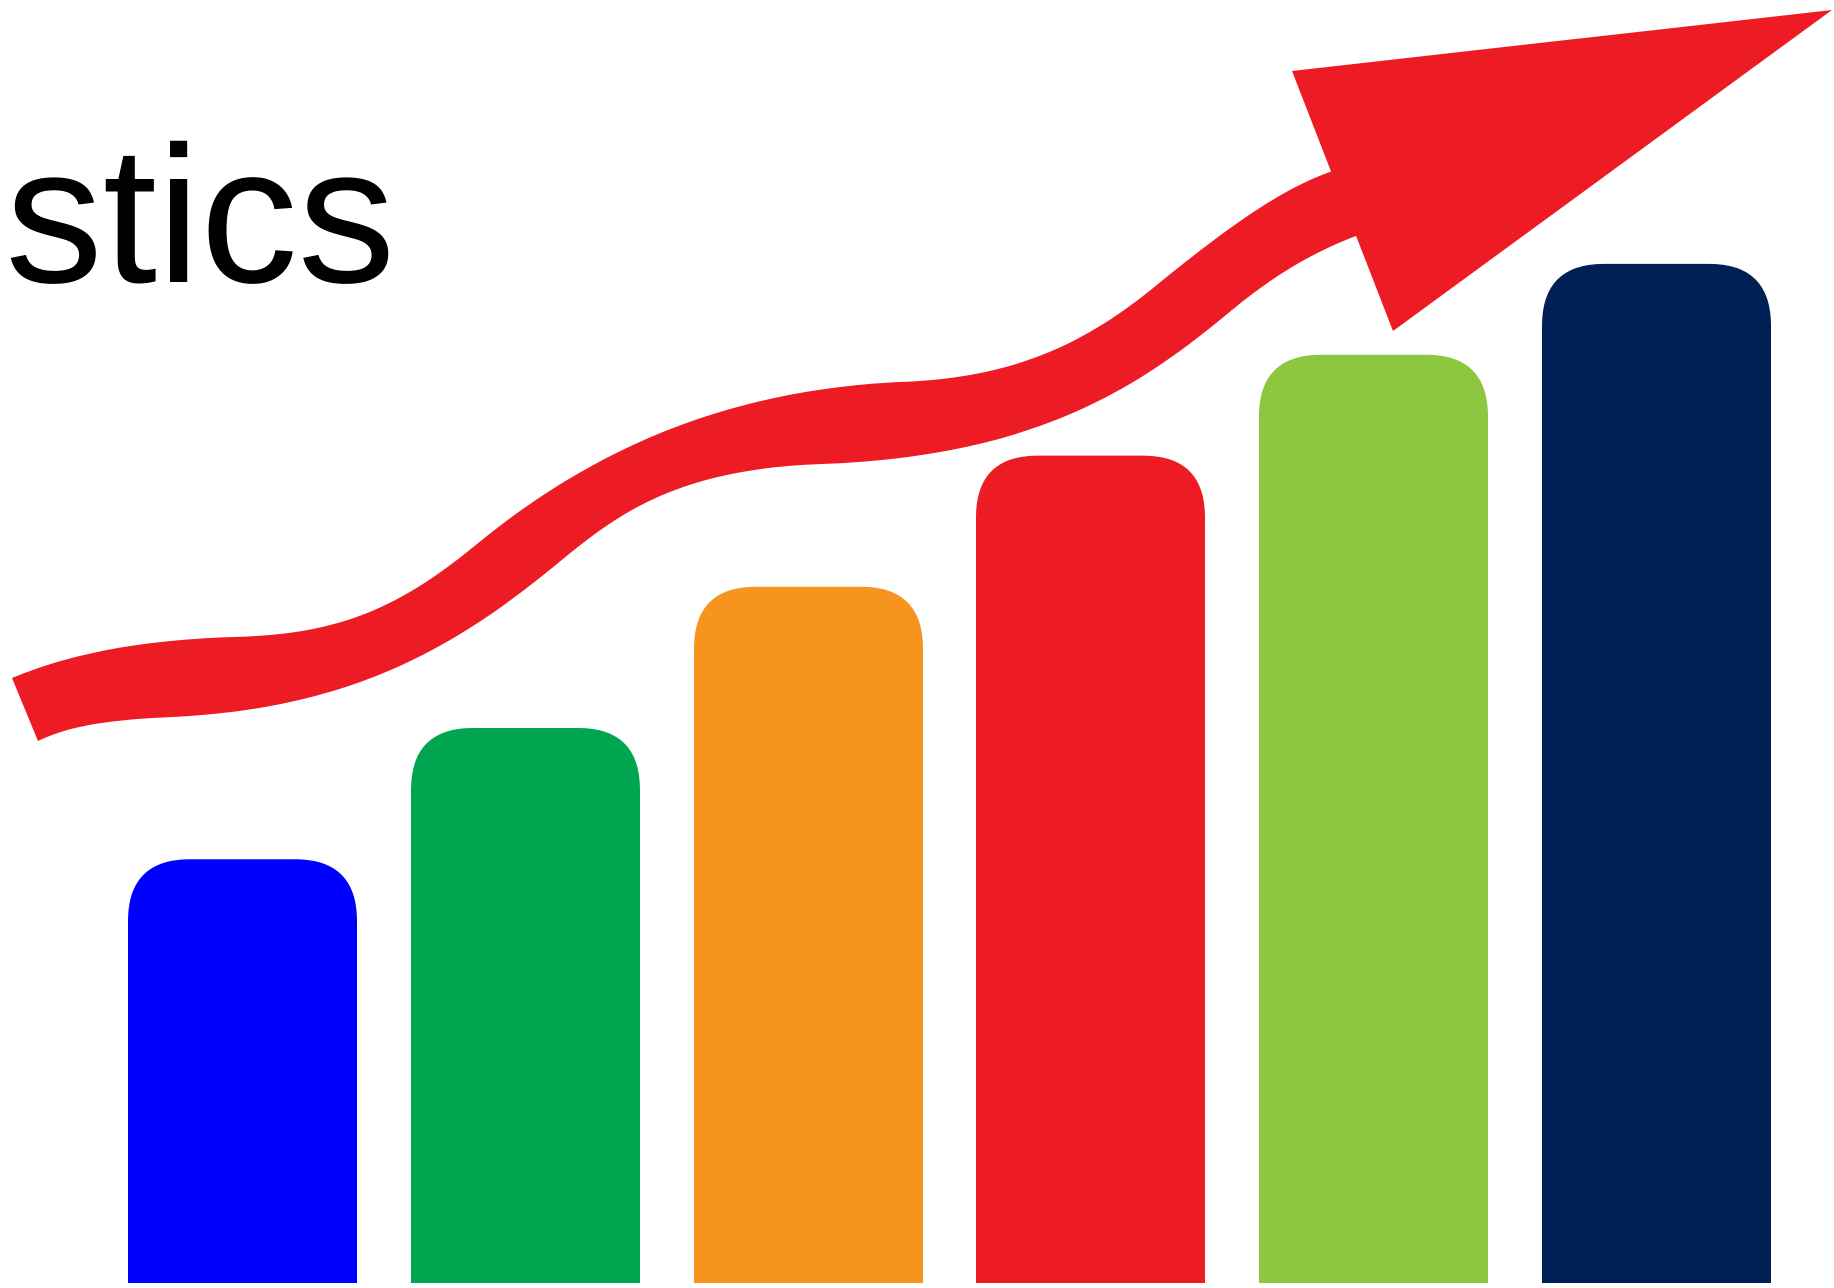  Describe the element at coordinates (1562, 170) in the screenshot. I see `trend-arrow-head` at that location.